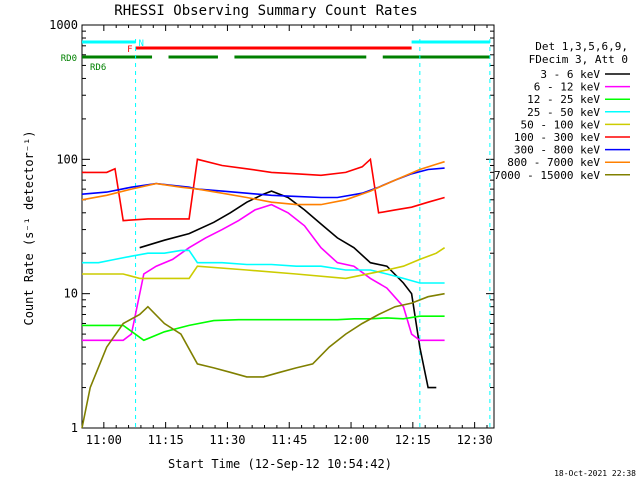 The width and height of the screenshot is (640, 484). Describe the element at coordinates (413, 440) in the screenshot. I see `x-tick-label: 12:15` at that location.